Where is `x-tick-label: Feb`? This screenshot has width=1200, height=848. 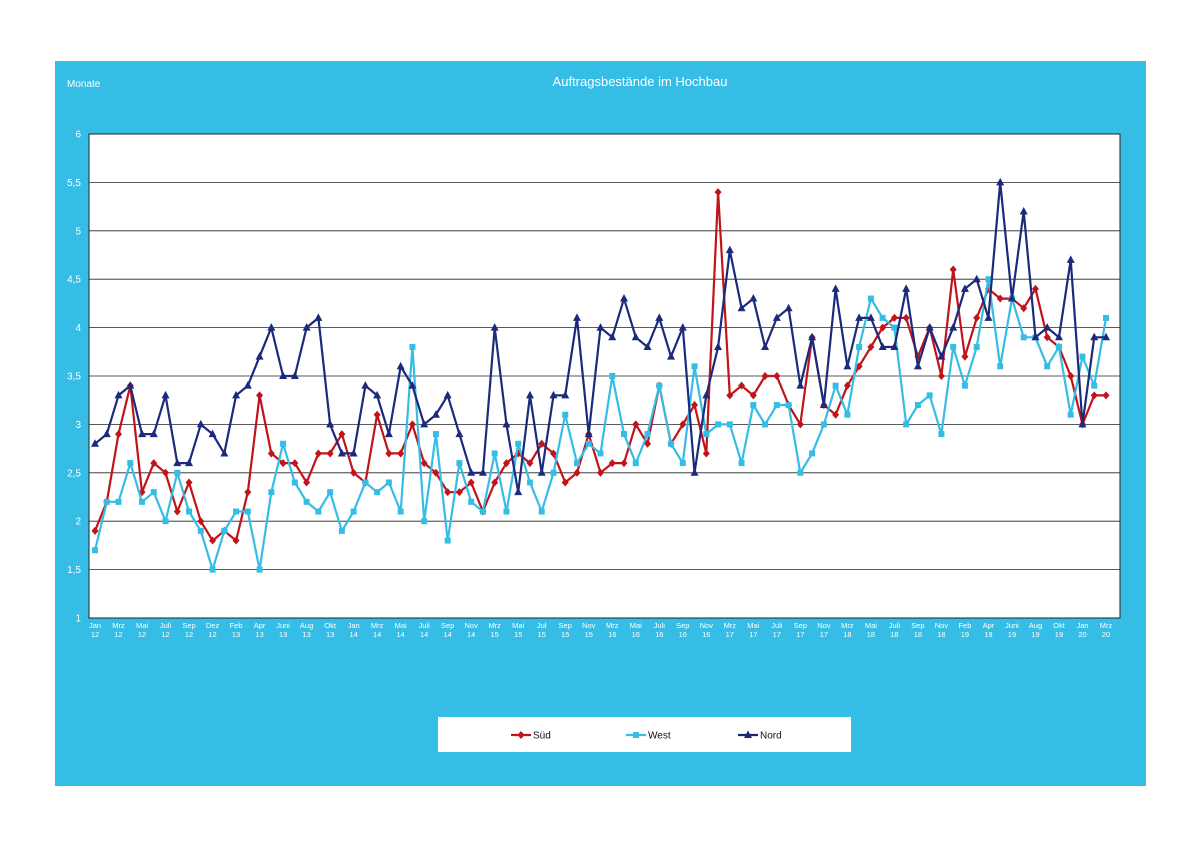
x-tick-label: Feb is located at coordinates (964, 625).